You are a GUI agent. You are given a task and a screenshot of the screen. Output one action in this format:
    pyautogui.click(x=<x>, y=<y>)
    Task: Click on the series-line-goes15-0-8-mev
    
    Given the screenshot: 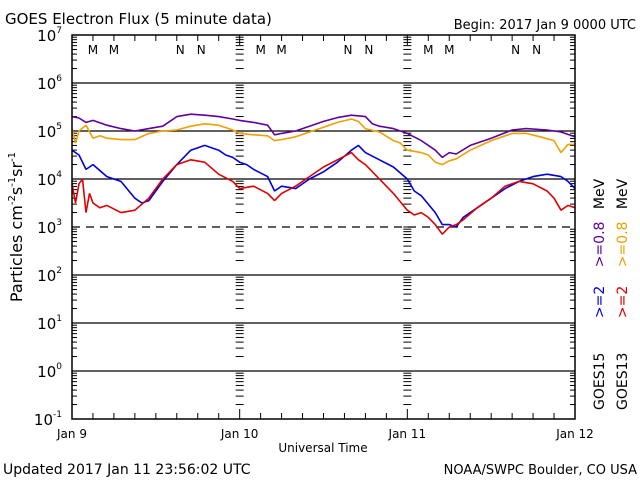 What is the action you would take?
    pyautogui.click(x=323, y=136)
    